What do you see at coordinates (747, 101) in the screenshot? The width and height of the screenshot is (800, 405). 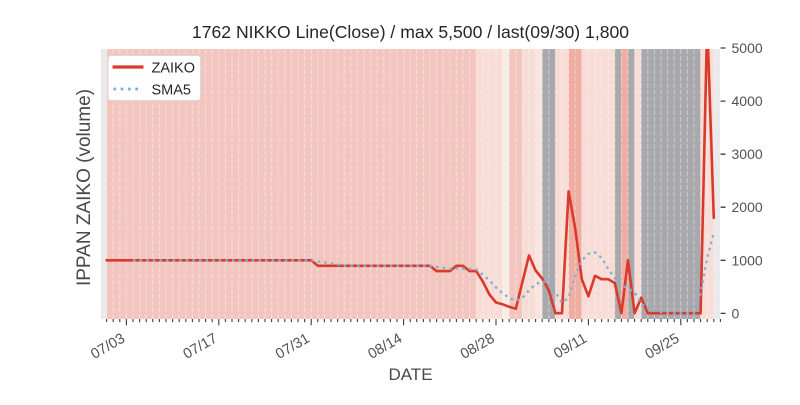 I see `svg-text: 4000` at bounding box center [747, 101].